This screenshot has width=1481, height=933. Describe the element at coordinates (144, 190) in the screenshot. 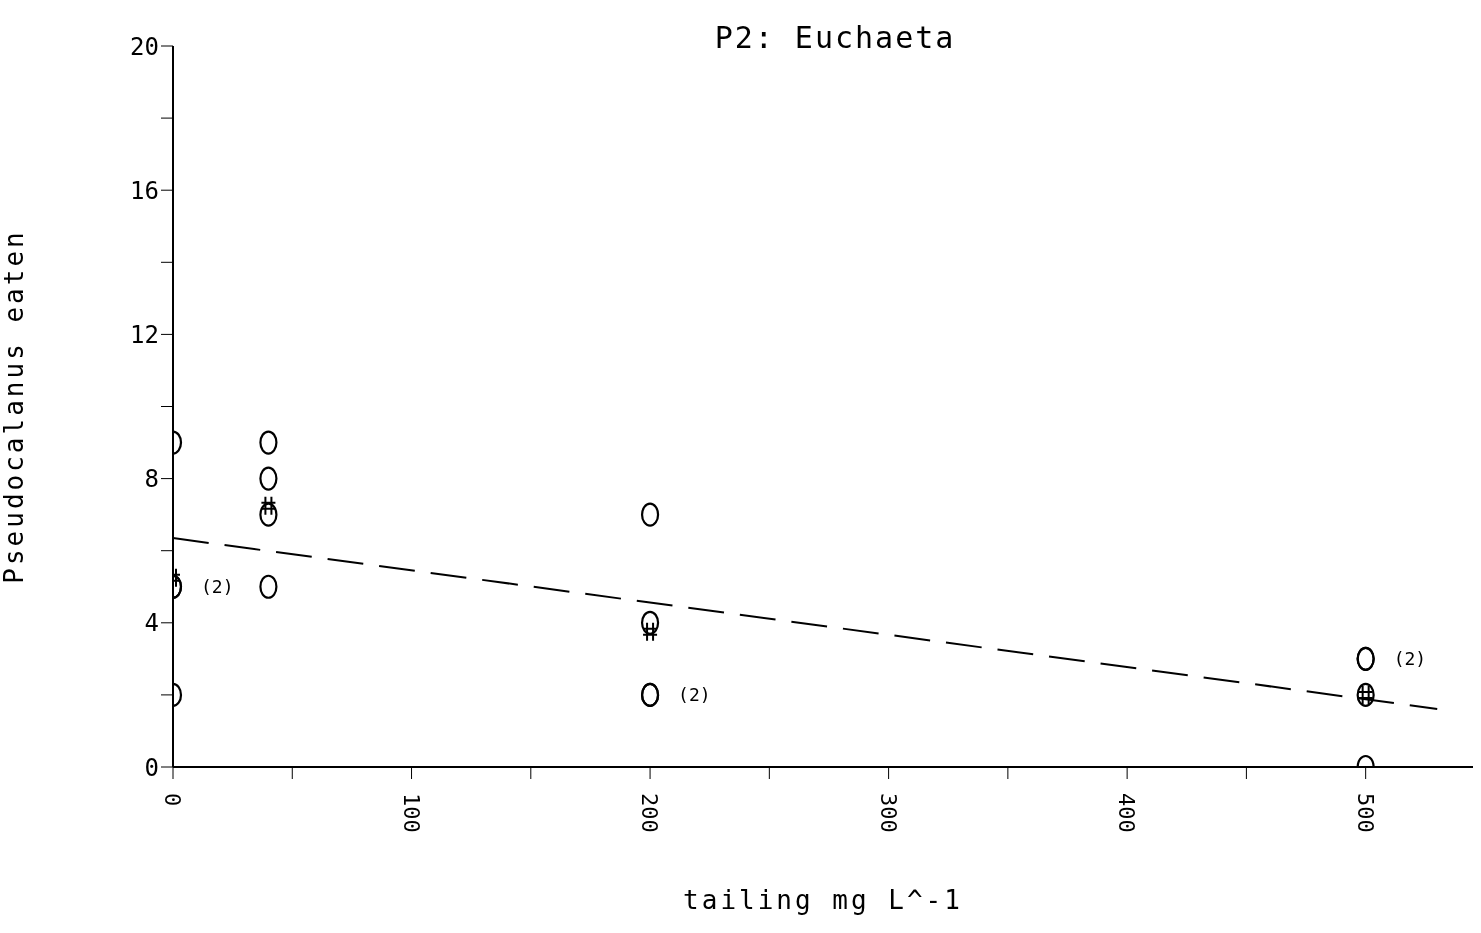

I see `y-tick-label: 16` at that location.